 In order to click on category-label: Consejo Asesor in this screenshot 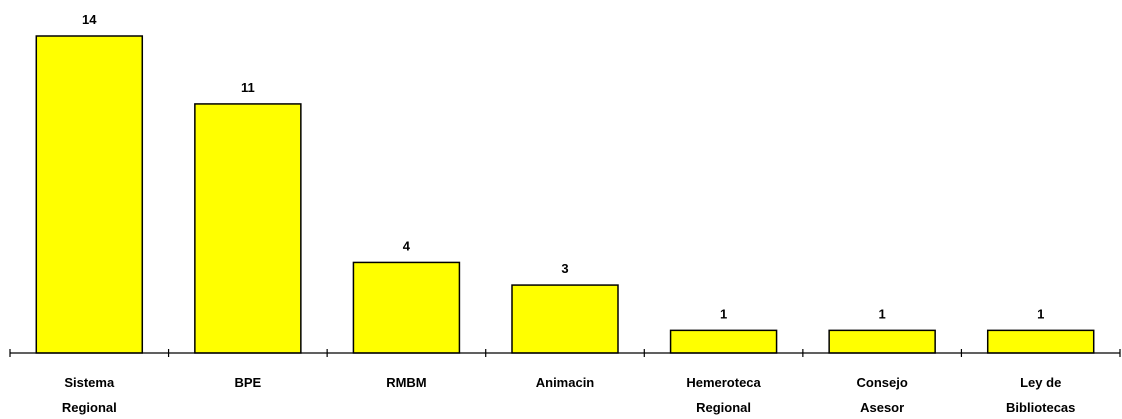, I will do `click(881, 395)`.